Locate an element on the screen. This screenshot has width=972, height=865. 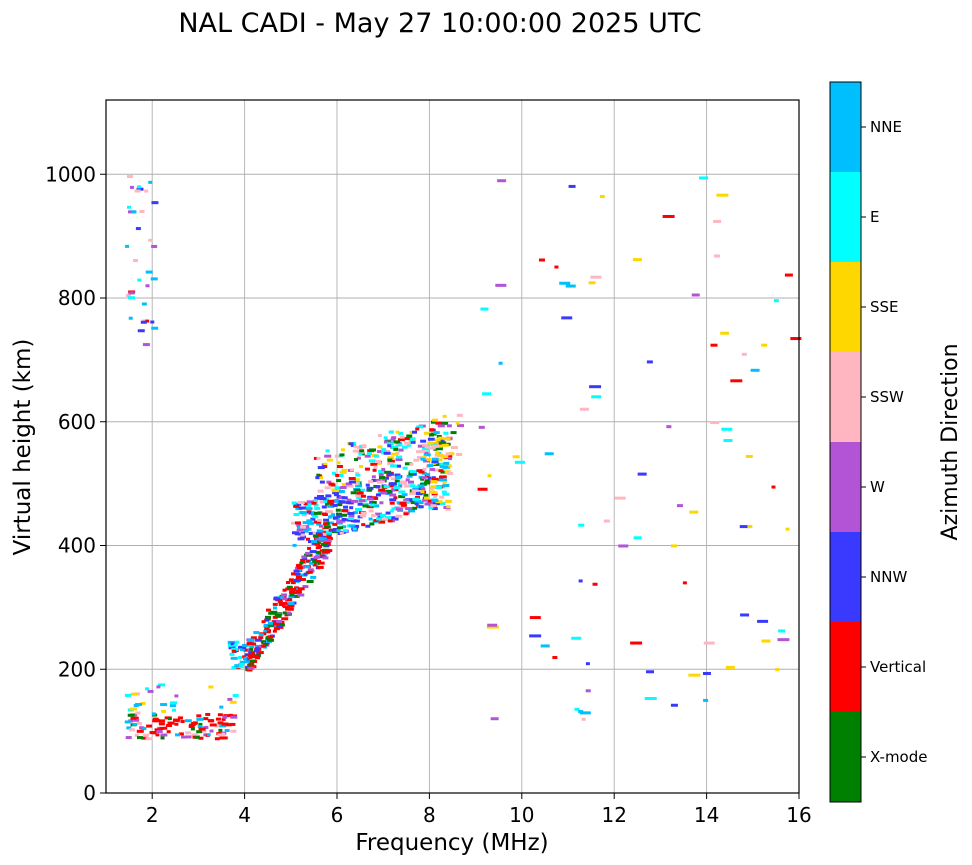
colorbar: X-mode Vertical NNW W SSW SSE E NNE is located at coordinates (878, 442).